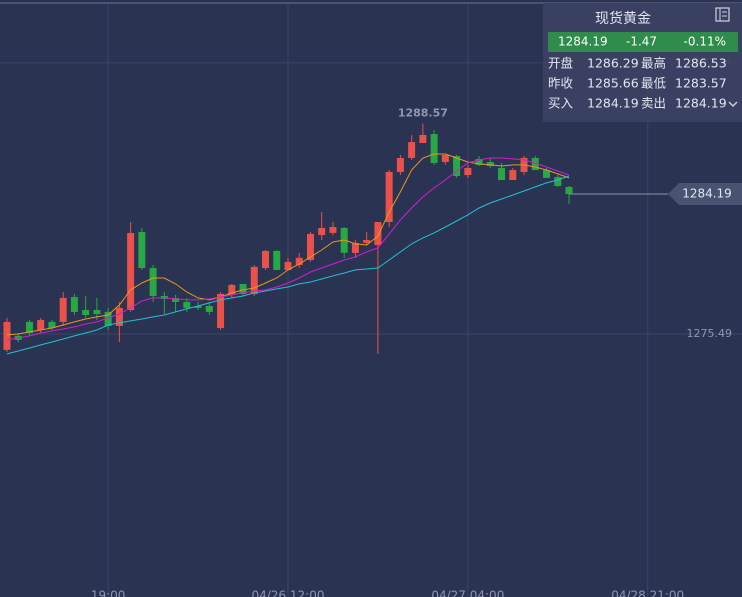  What do you see at coordinates (561, 103) in the screenshot?
I see `panel-label: 买入` at bounding box center [561, 103].